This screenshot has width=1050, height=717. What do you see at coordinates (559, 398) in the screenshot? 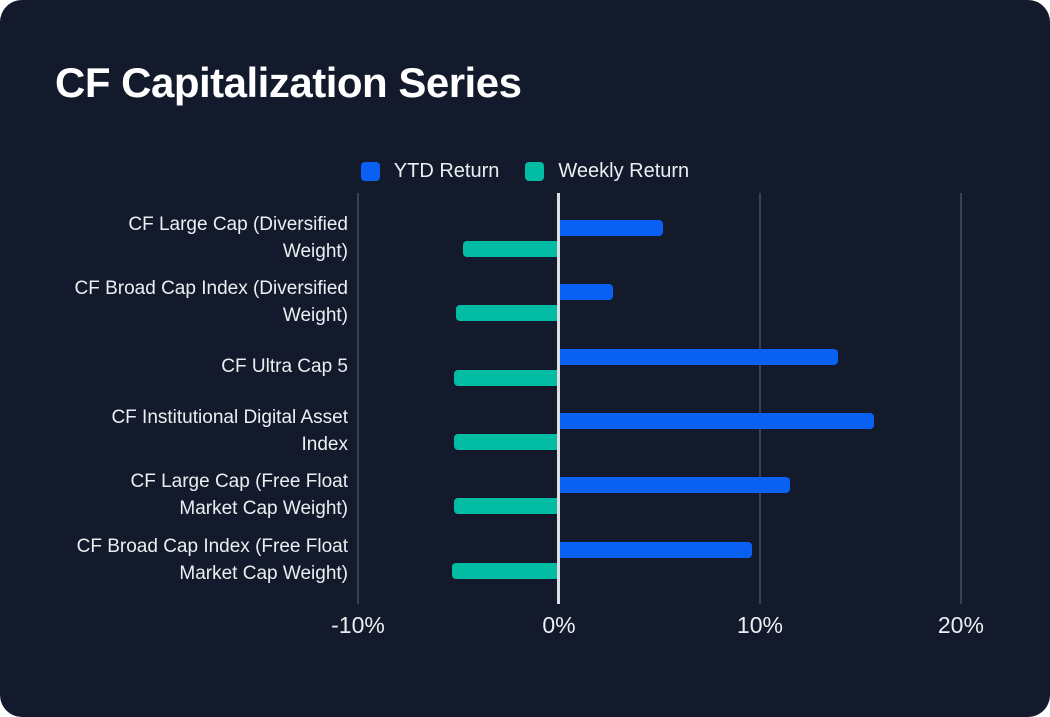
I see `zero-baseline` at bounding box center [559, 398].